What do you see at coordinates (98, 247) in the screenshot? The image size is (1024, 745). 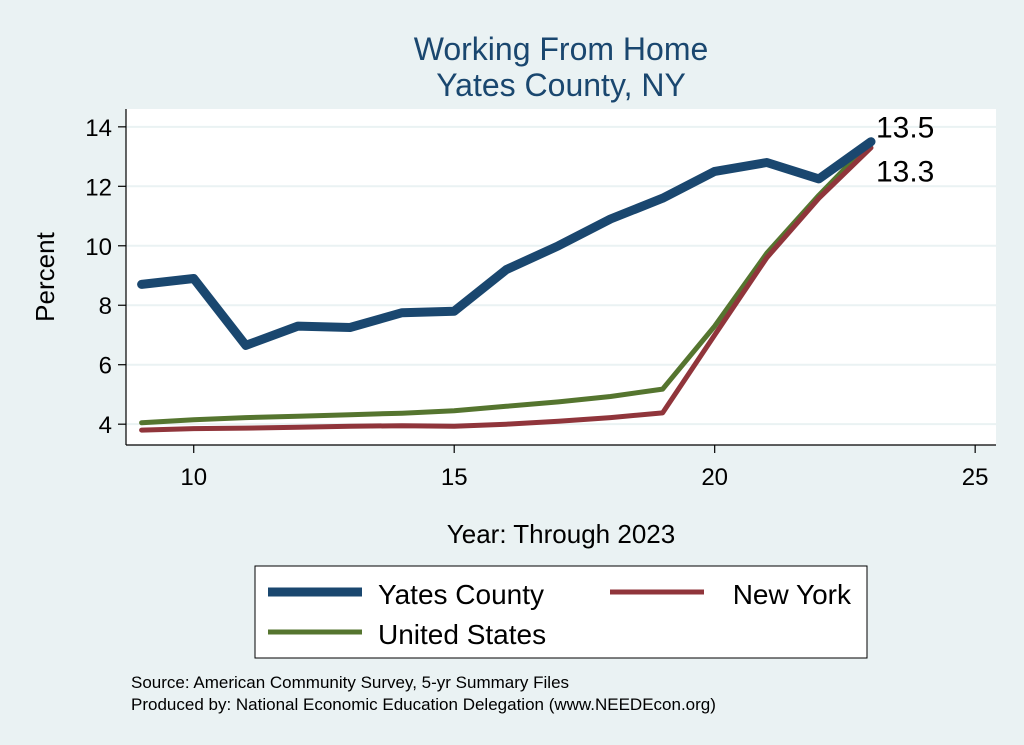 I see `y-tick-label: 10` at bounding box center [98, 247].